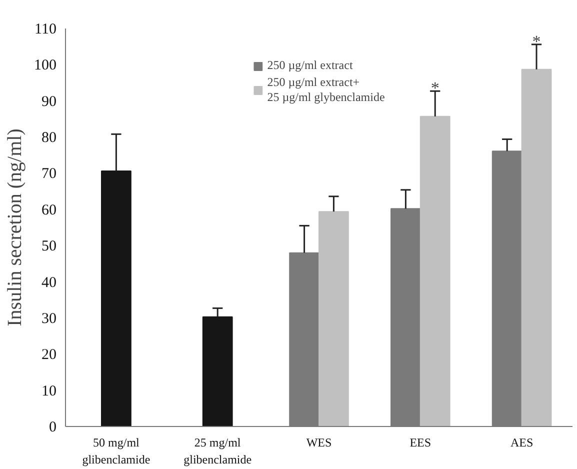 Image resolution: width=577 pixels, height=469 pixels. What do you see at coordinates (319, 443) in the screenshot?
I see `x-tick-label: WES` at bounding box center [319, 443].